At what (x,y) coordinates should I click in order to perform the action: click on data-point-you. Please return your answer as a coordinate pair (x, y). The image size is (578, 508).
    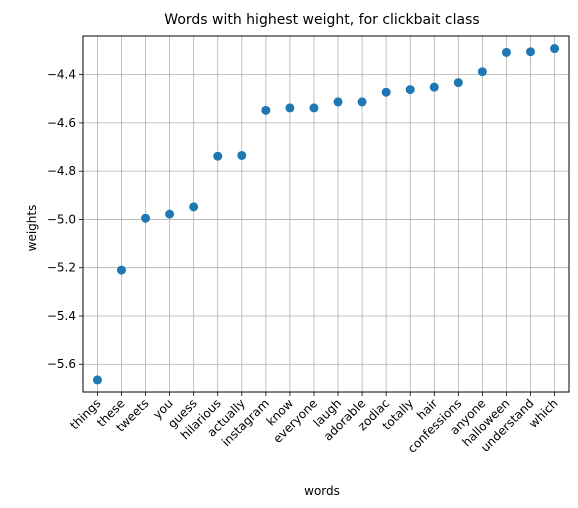
    Looking at the image, I should click on (170, 214).